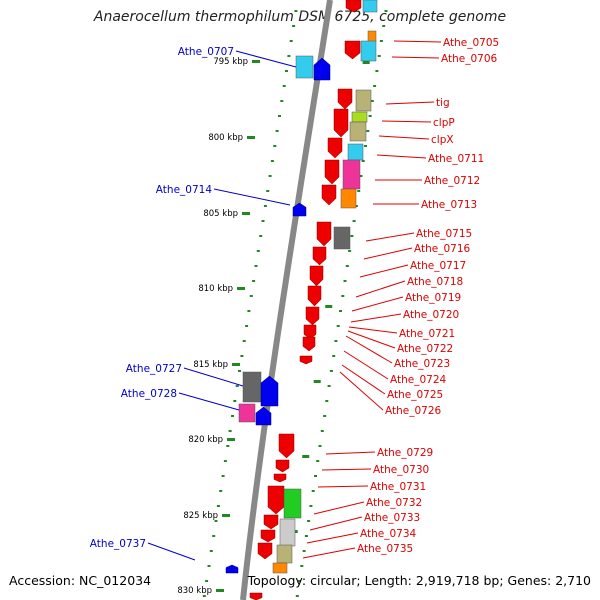 This screenshot has width=600, height=600. I want to click on gene-label-right: Athe_0705, so click(471, 43).